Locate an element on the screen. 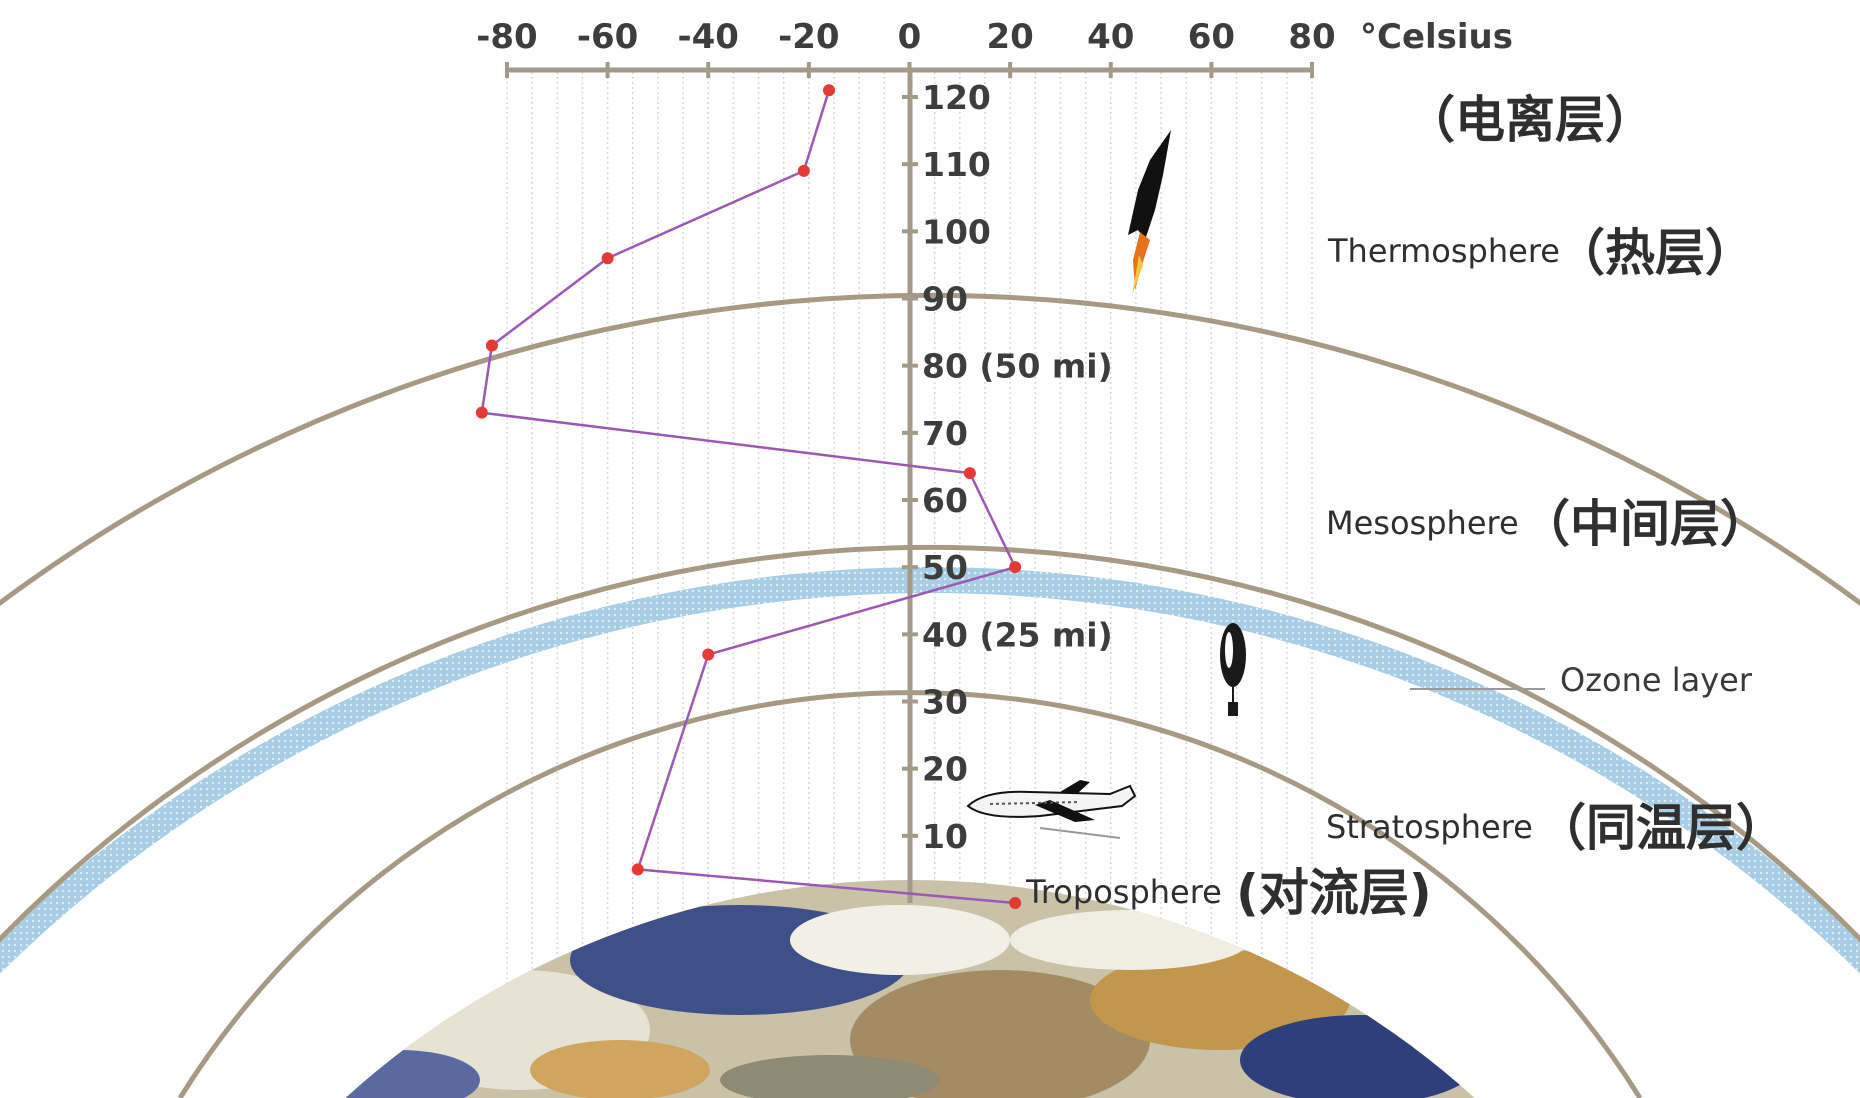 This screenshot has width=1860, height=1098. altitude-tick-label: 40 (25 mi) is located at coordinates (1017, 634).